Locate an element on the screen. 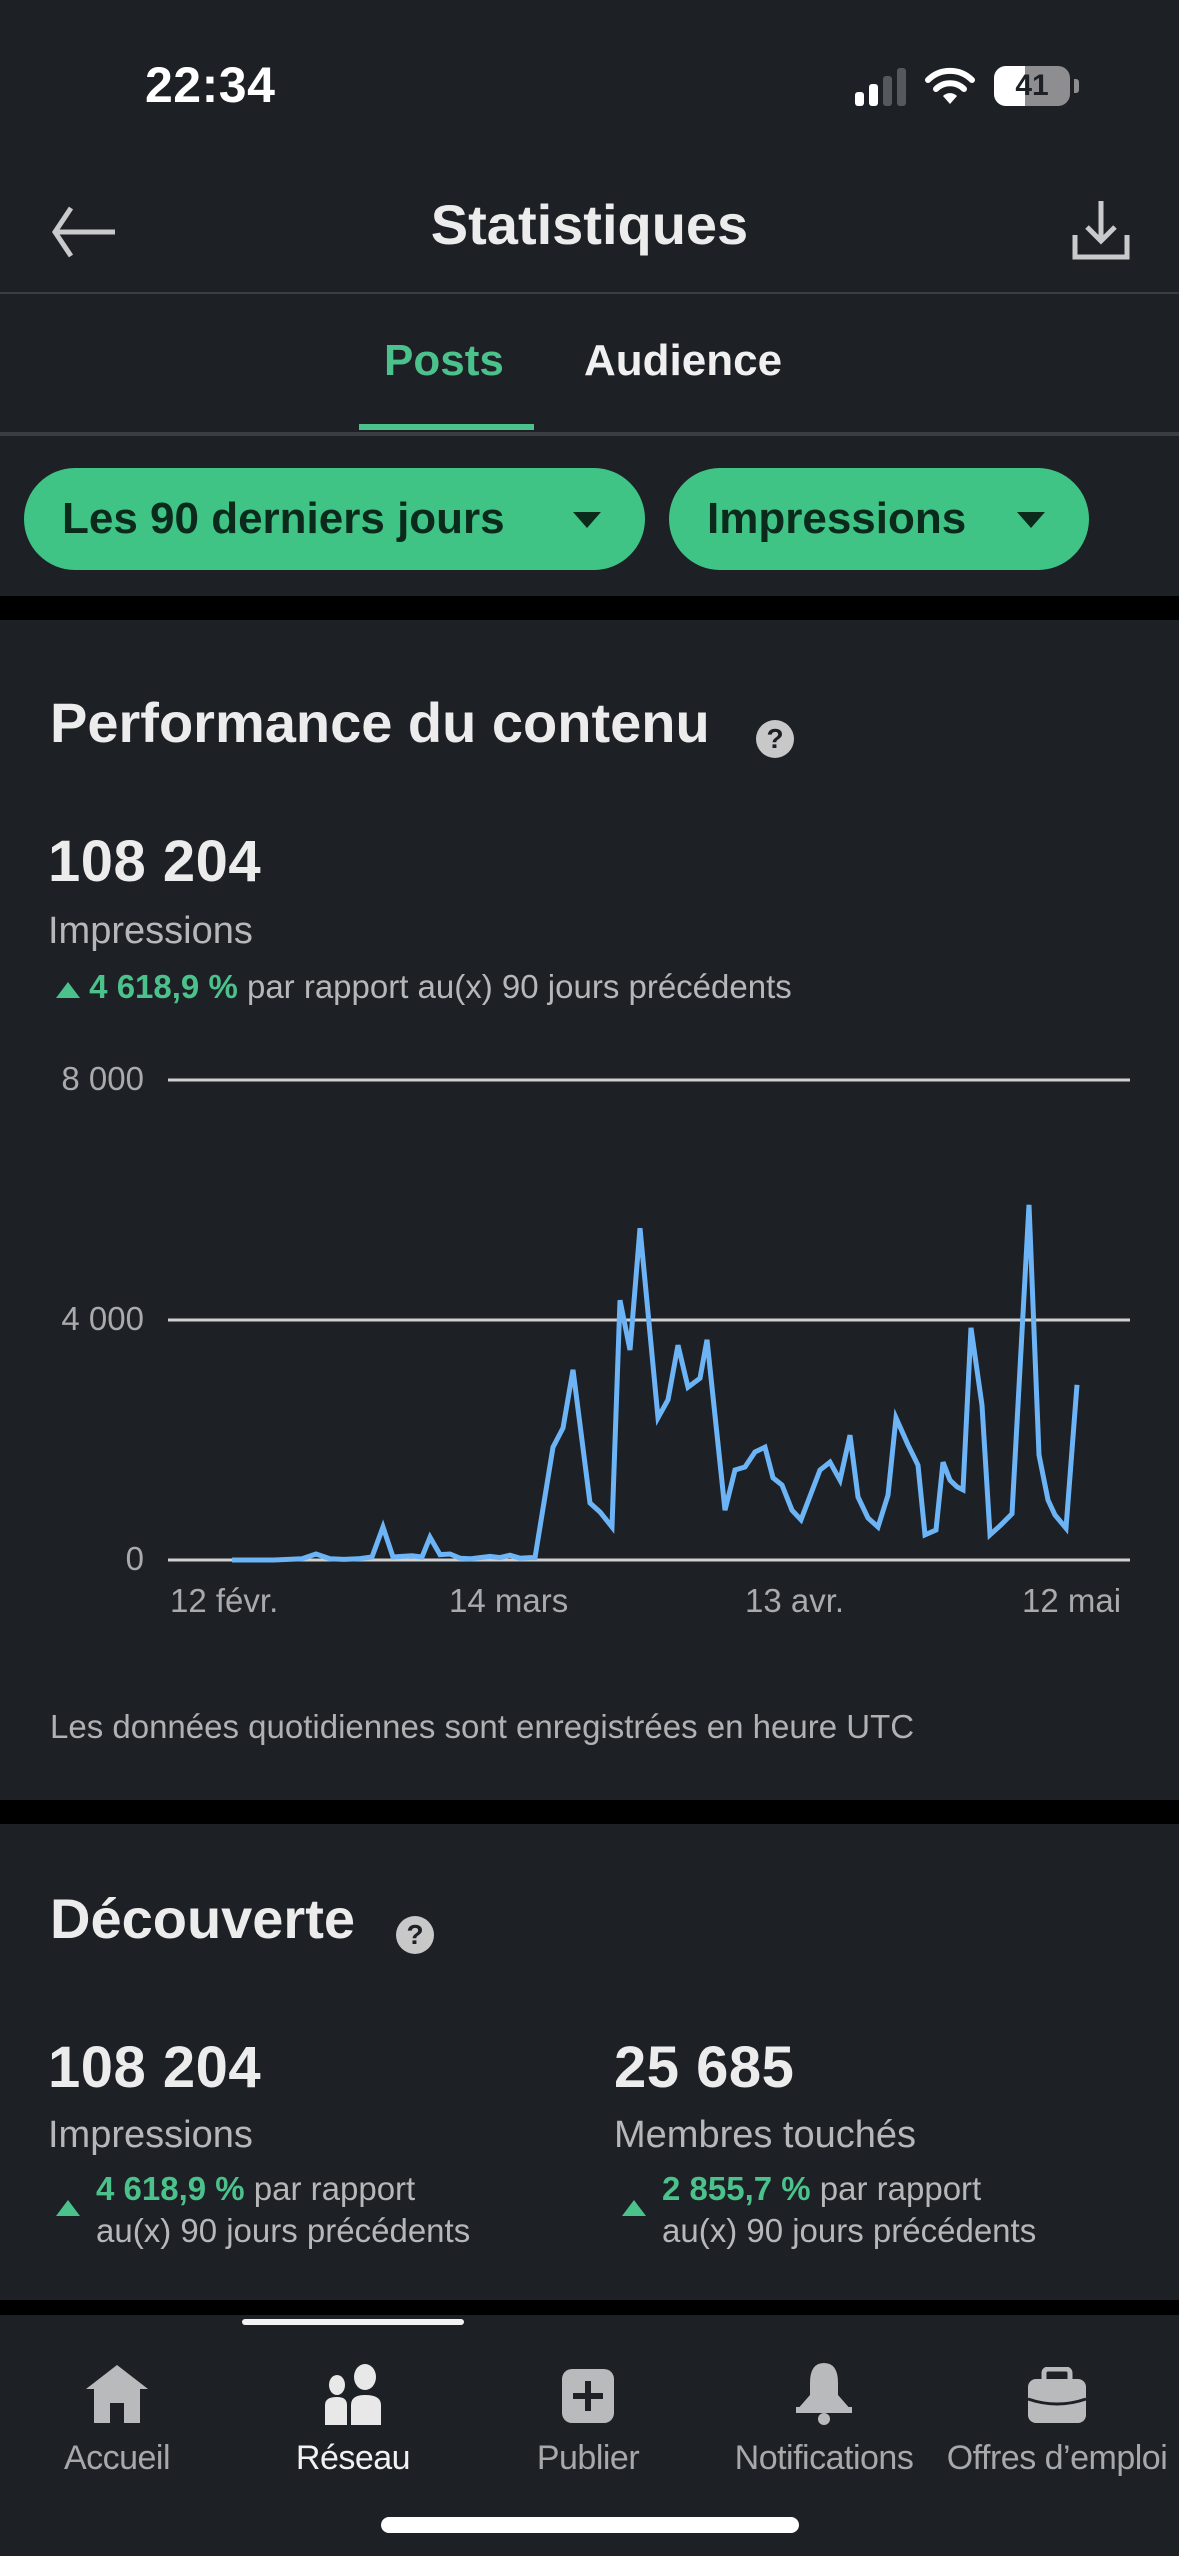 The image size is (1179, 2556). nav-label: Publier is located at coordinates (588, 2458).